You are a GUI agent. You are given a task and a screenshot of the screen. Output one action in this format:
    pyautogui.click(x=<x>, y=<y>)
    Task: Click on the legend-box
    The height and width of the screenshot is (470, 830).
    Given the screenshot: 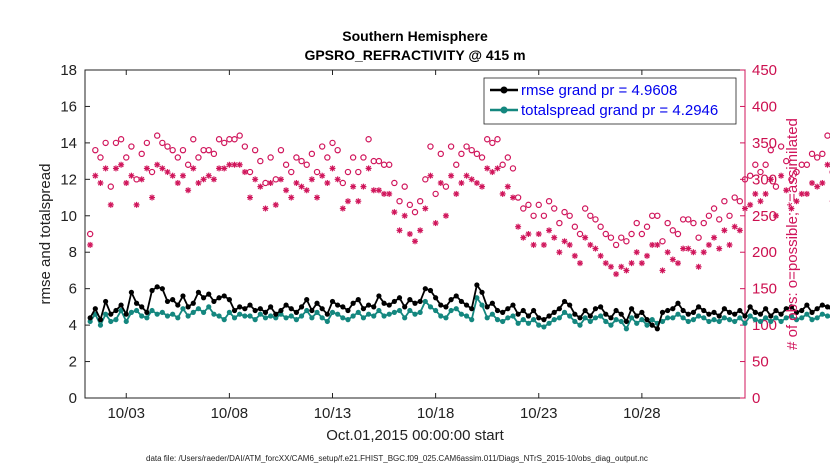 What is the action you would take?
    pyautogui.click(x=610, y=101)
    